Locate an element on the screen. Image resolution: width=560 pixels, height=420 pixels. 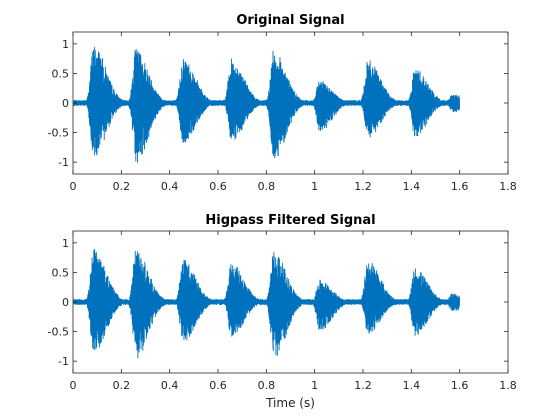
chart-title: Higpass Filtered Signal is located at coordinates (290, 220).